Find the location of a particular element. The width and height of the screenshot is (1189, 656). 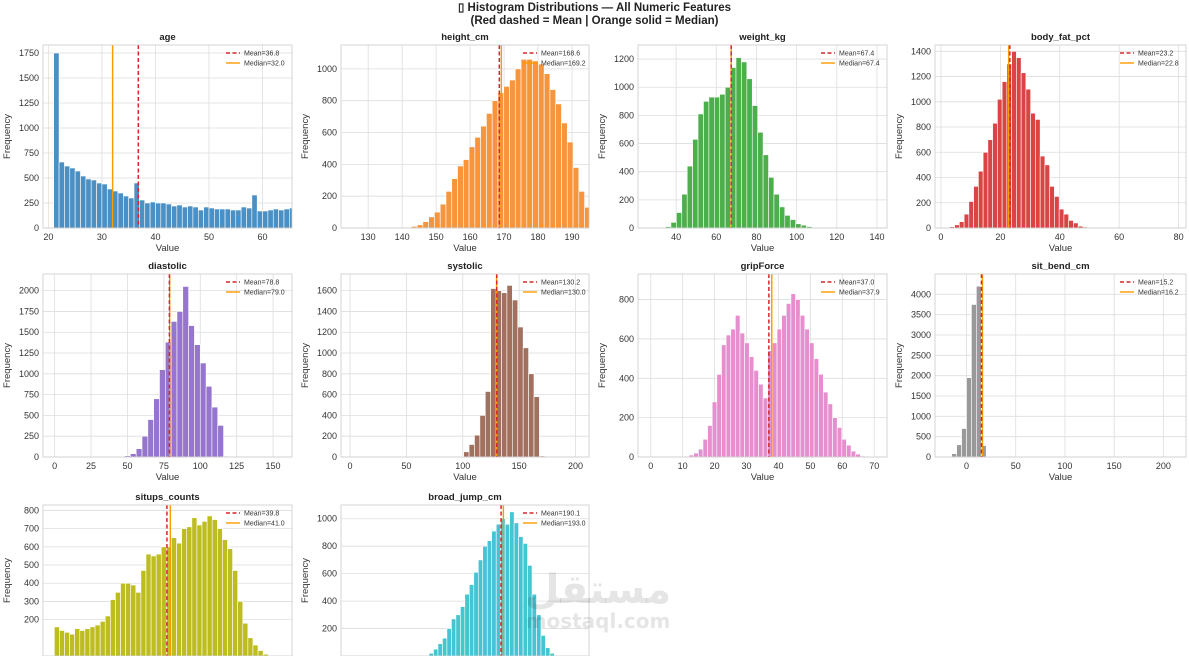

y-tick-label: 700 is located at coordinates (31, 529).